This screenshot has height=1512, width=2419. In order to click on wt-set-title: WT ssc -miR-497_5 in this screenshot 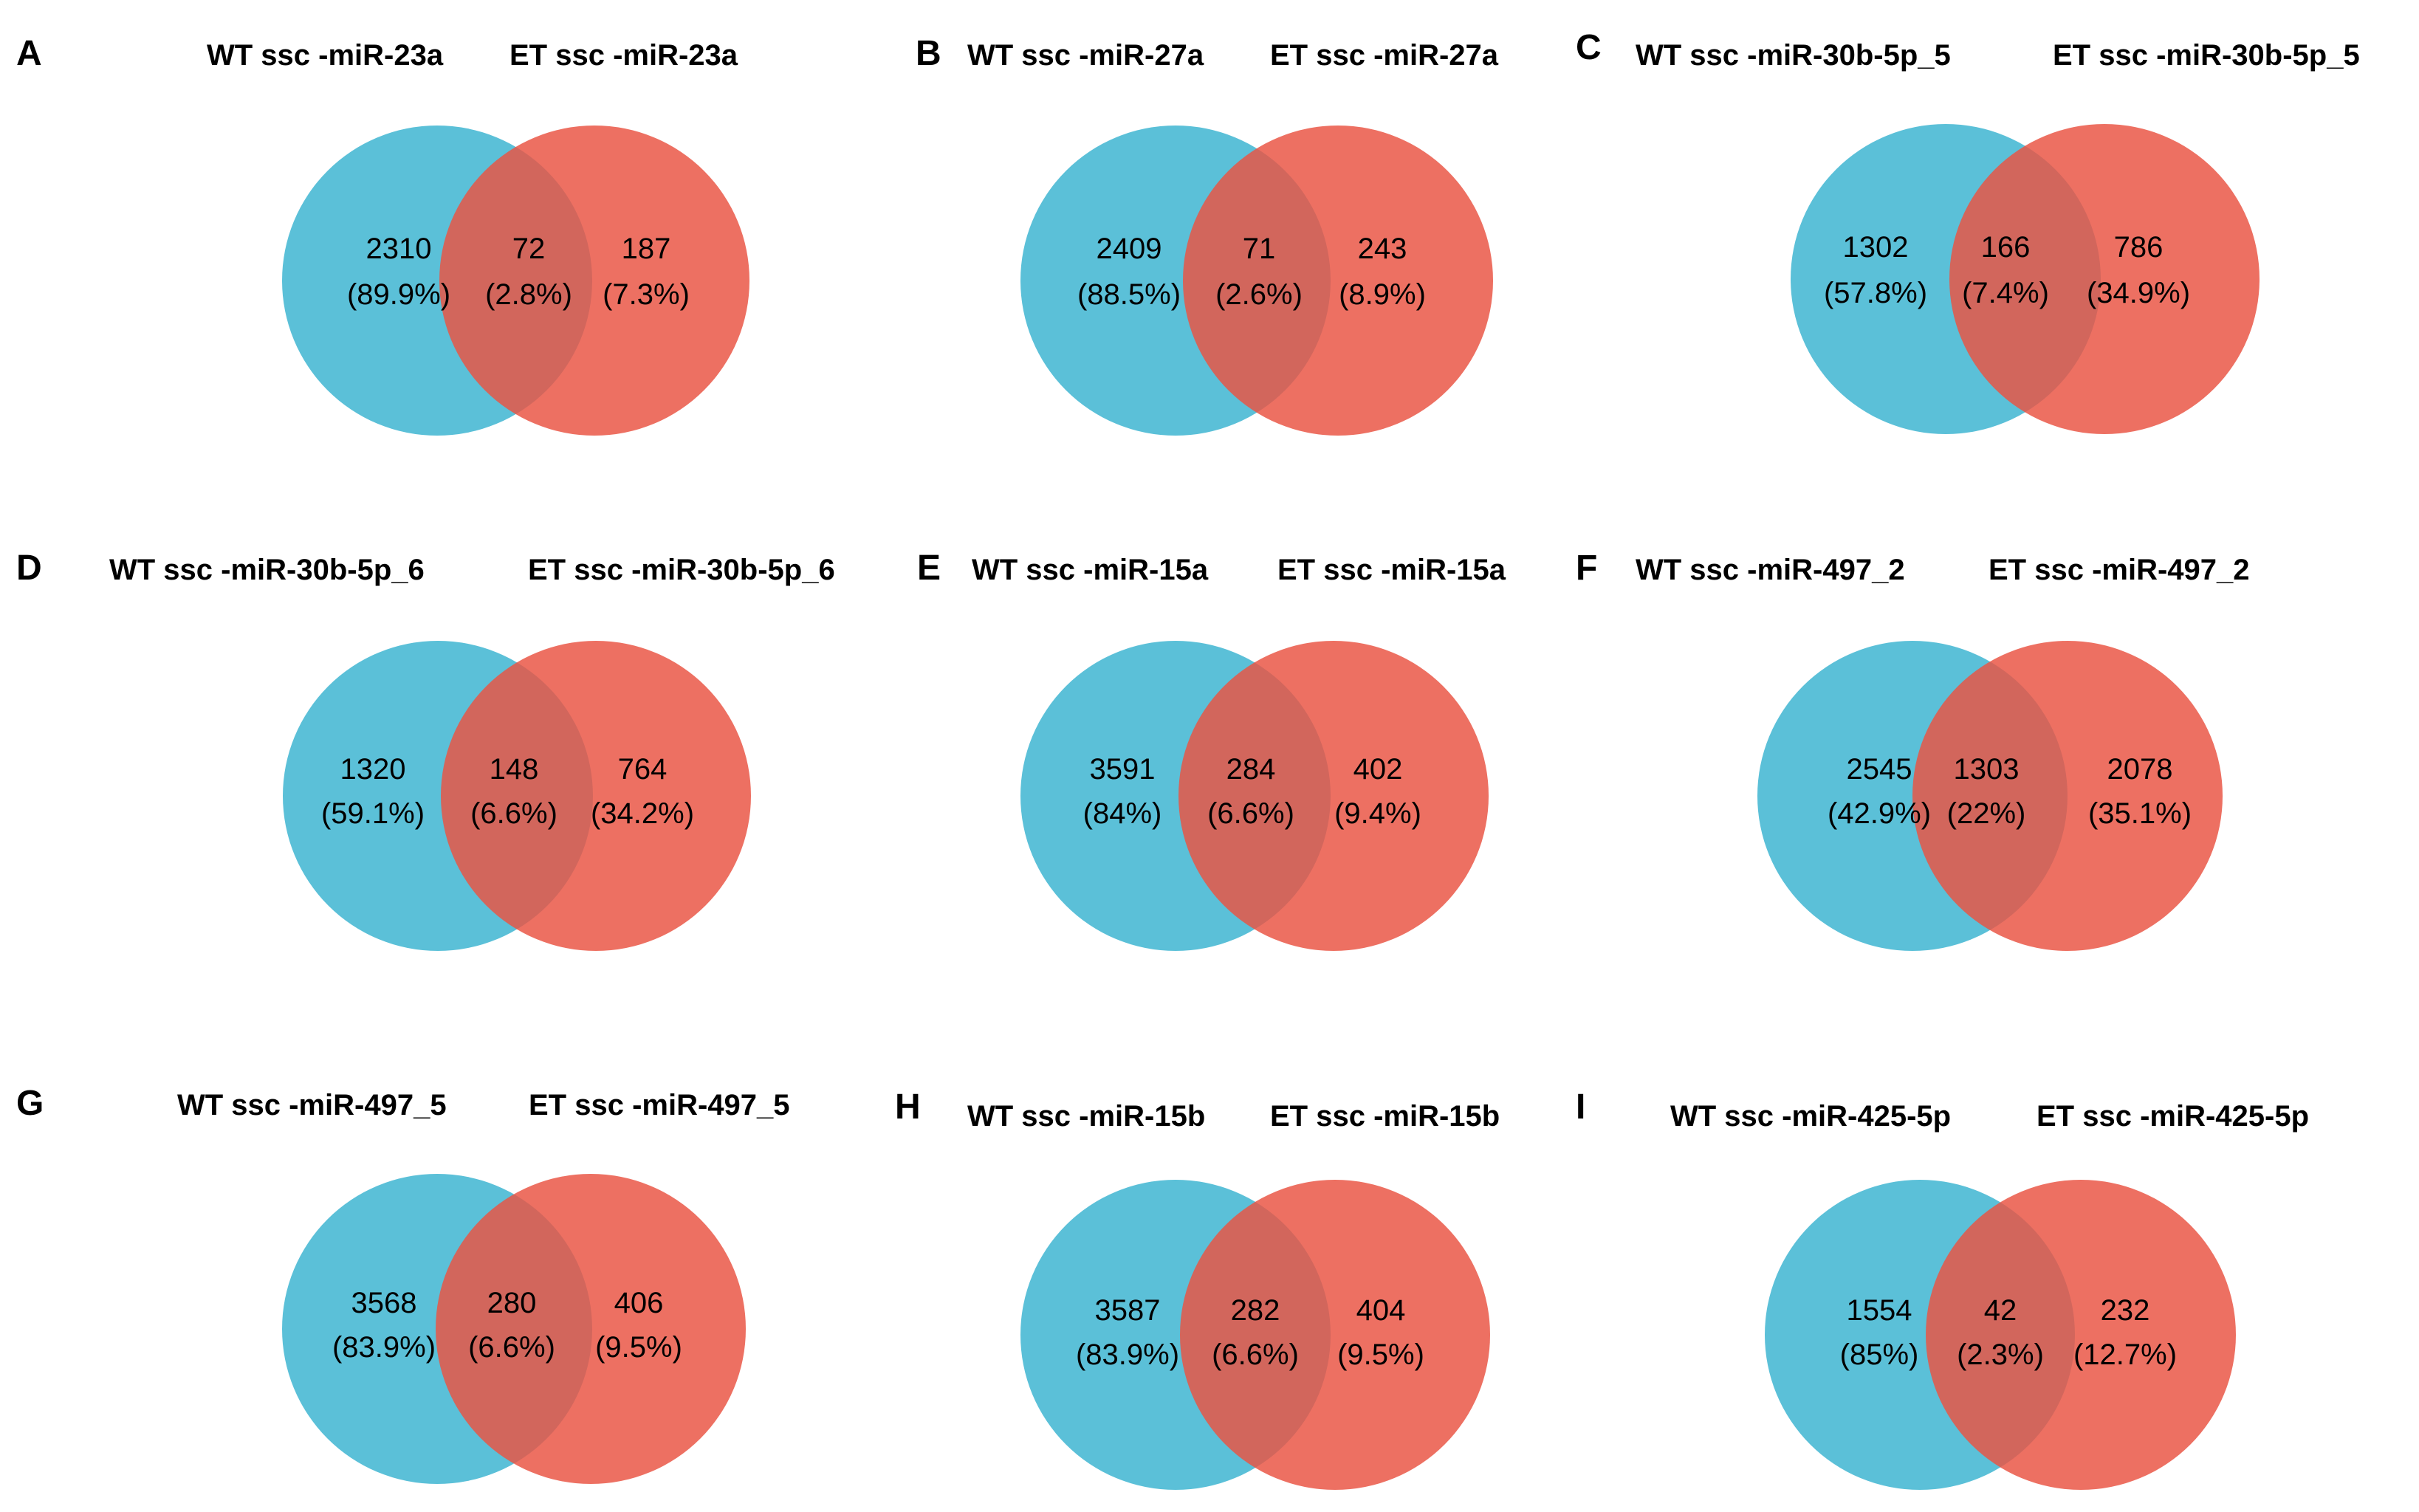, I will do `click(312, 1105)`.